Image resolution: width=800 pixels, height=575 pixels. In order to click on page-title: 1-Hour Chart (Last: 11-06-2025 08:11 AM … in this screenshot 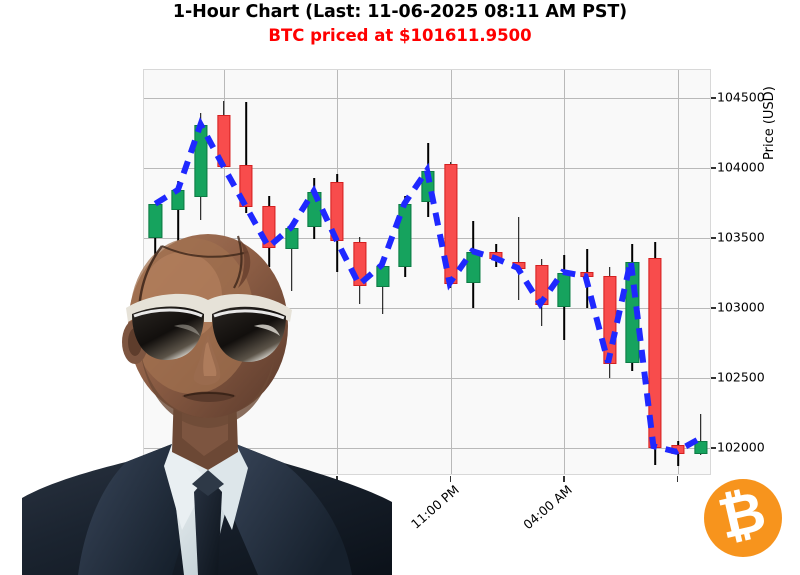, I will do `click(400, 12)`.